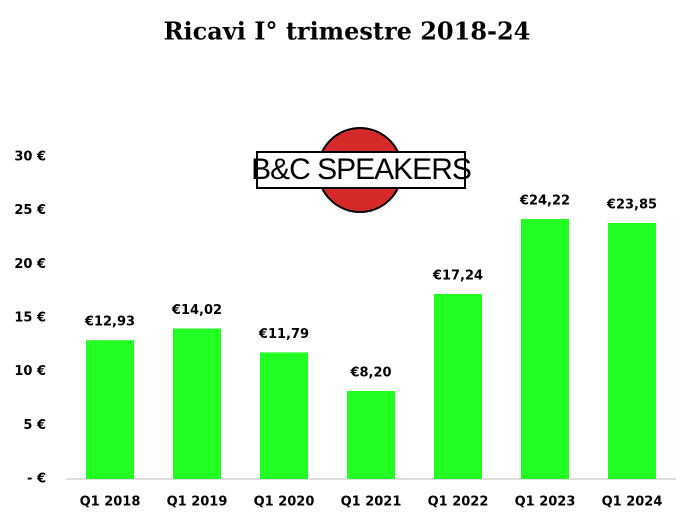  I want to click on y-tick-label: 20 €, so click(30, 264).